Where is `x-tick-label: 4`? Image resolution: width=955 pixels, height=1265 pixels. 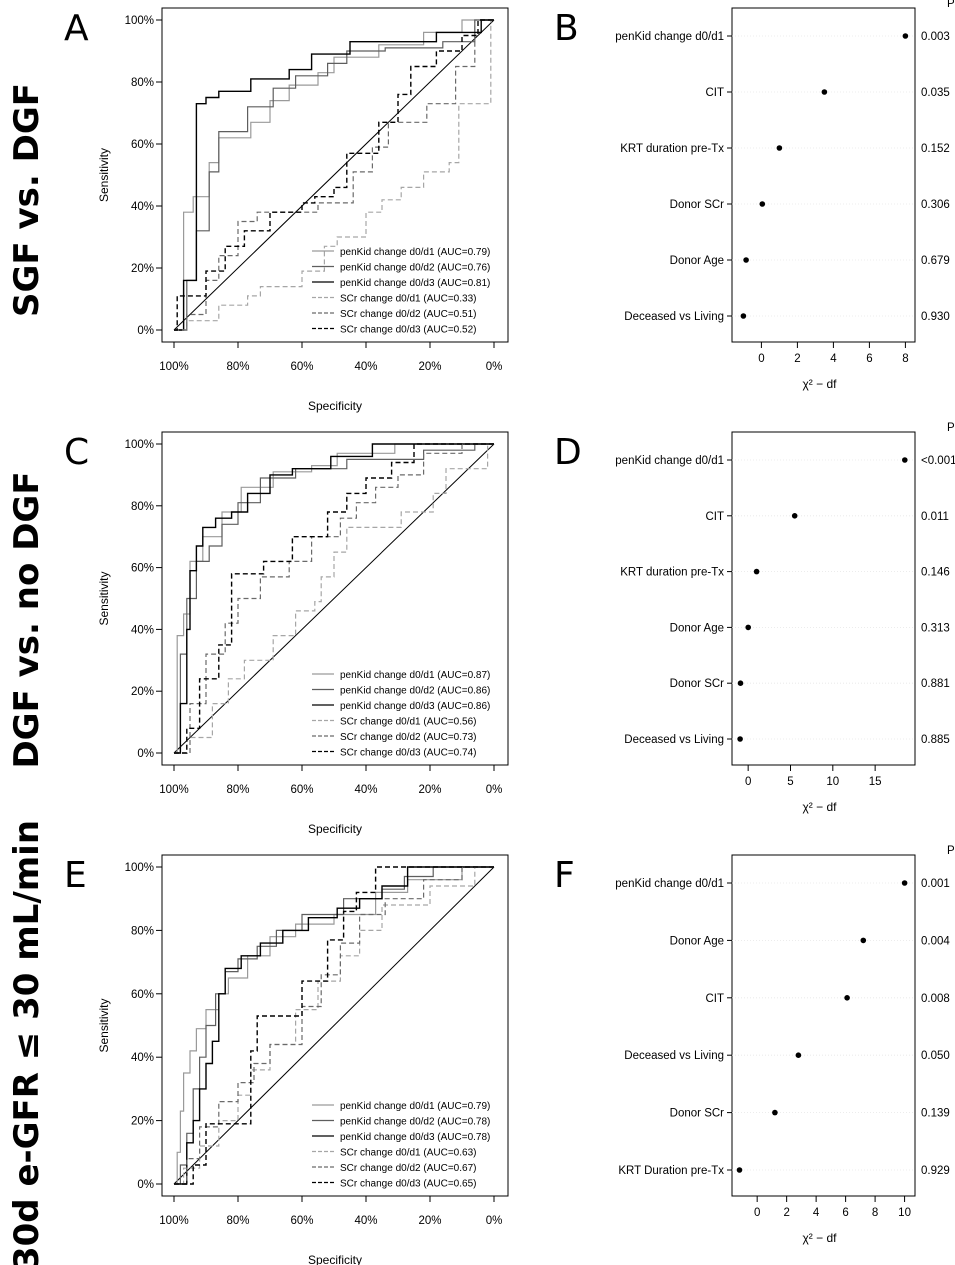
x-tick-label: 4 is located at coordinates (833, 359).